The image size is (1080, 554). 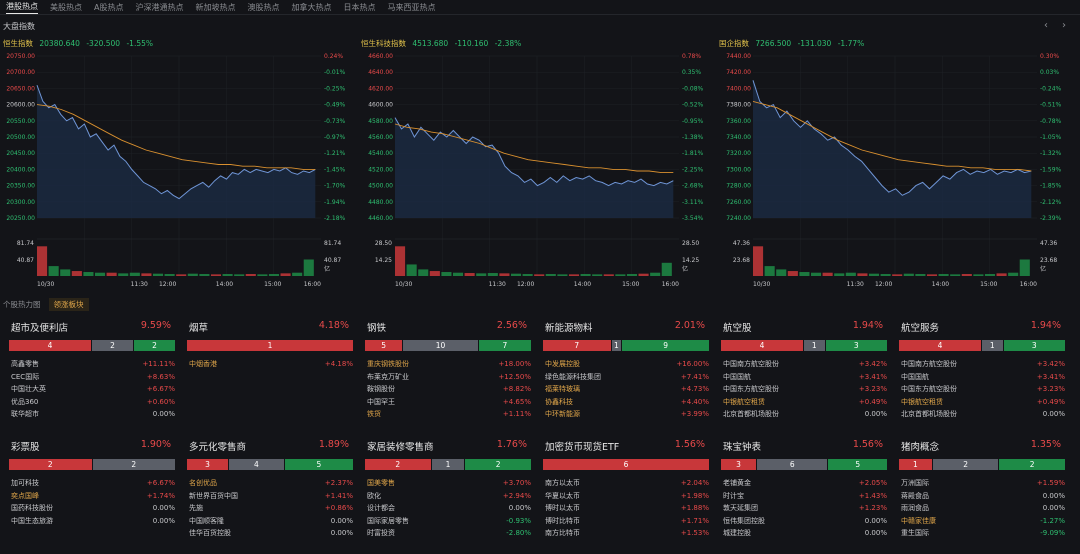 What do you see at coordinates (28, 389) in the screenshot?
I see `stock-name: 中国壮大英` at bounding box center [28, 389].